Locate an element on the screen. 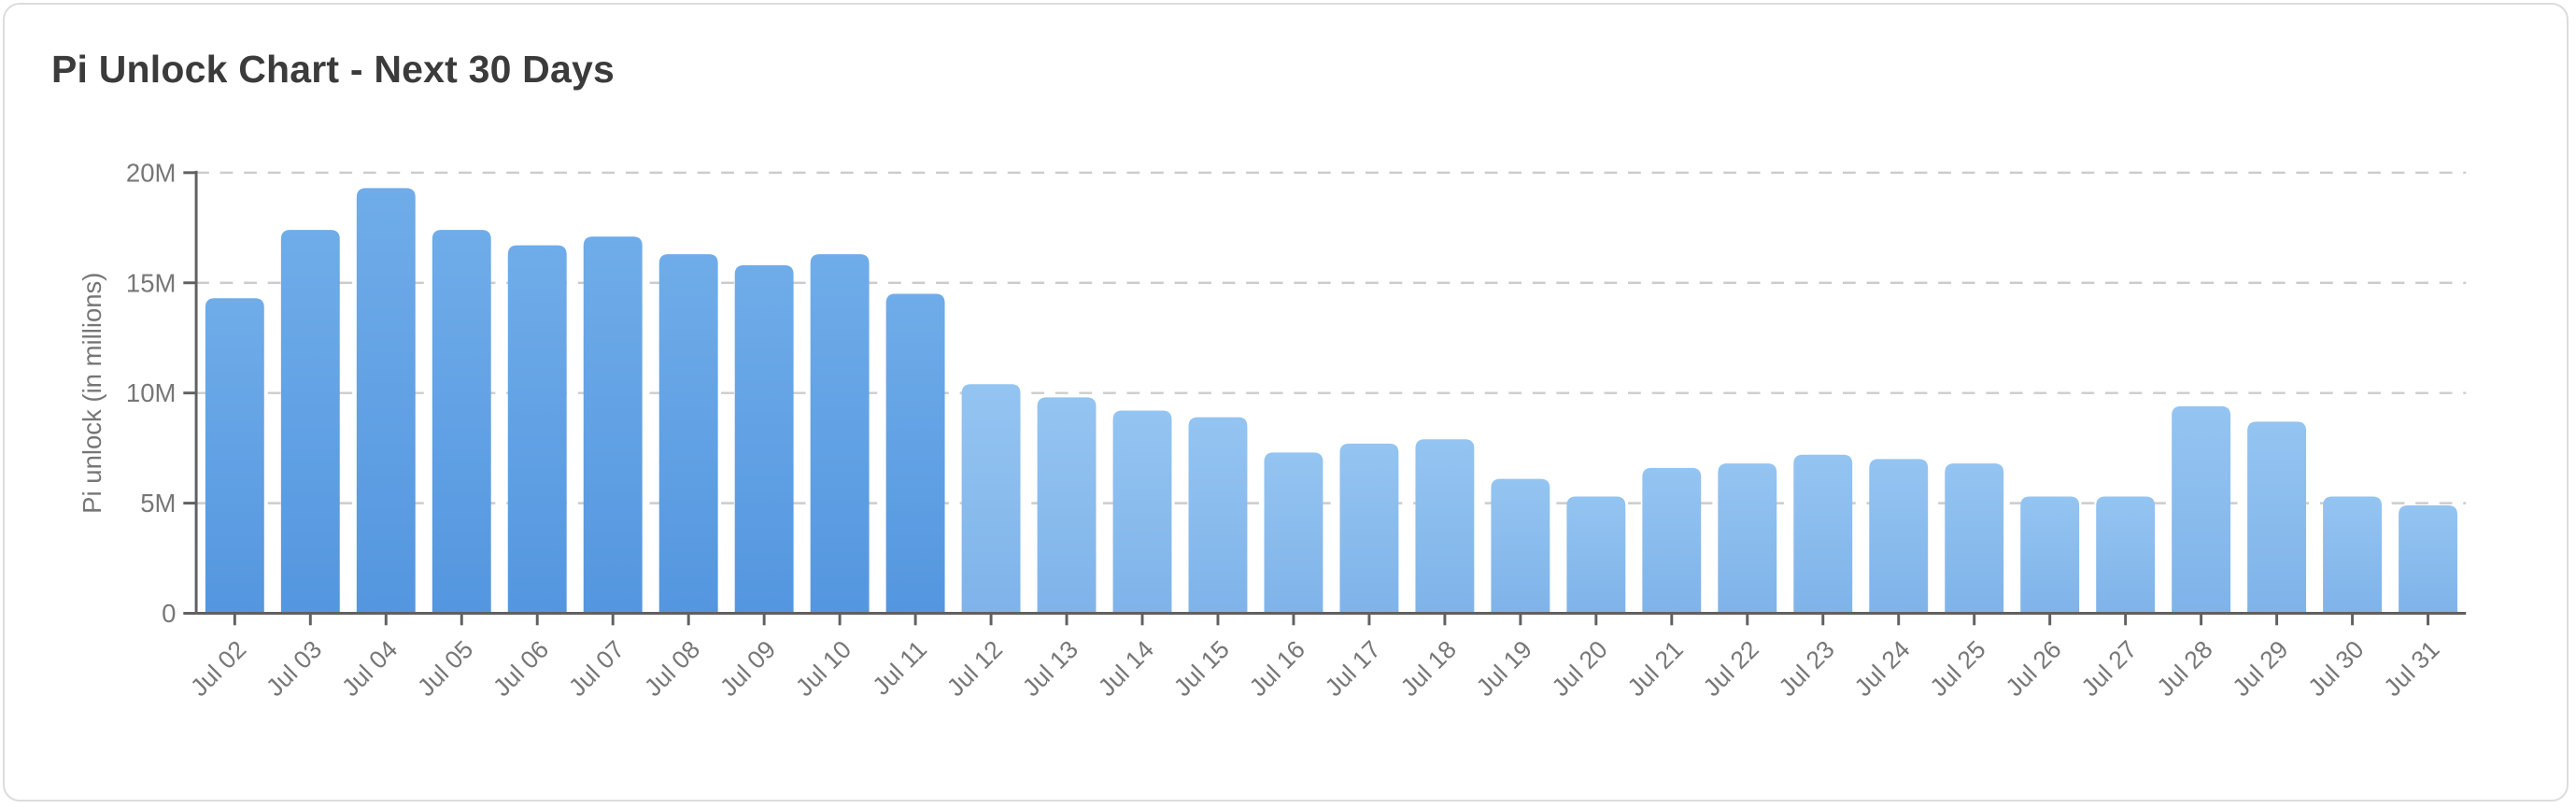 The image size is (2576, 809). x-tick-label: Jul 27 is located at coordinates (2108, 668).